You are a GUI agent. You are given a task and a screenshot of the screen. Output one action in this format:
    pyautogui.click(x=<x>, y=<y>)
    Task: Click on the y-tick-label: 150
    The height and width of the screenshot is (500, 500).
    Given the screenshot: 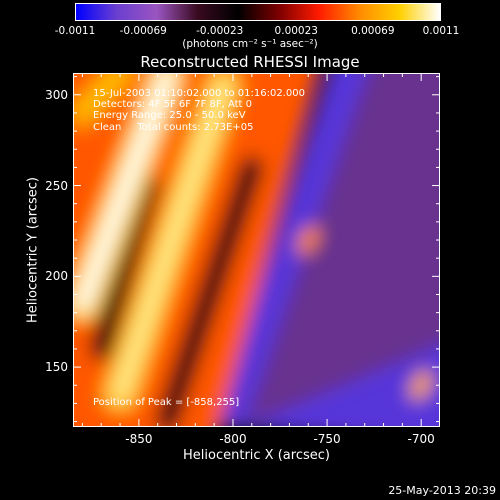 What is the action you would take?
    pyautogui.click(x=56, y=367)
    